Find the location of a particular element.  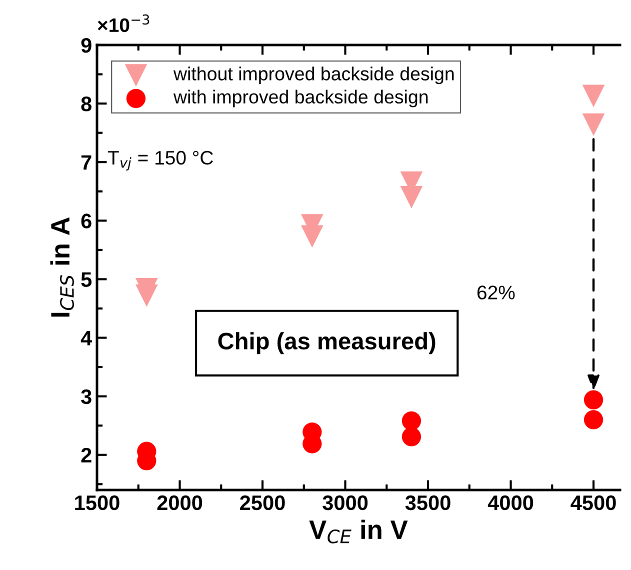

y-tick-label: 9 is located at coordinates (86, 45).